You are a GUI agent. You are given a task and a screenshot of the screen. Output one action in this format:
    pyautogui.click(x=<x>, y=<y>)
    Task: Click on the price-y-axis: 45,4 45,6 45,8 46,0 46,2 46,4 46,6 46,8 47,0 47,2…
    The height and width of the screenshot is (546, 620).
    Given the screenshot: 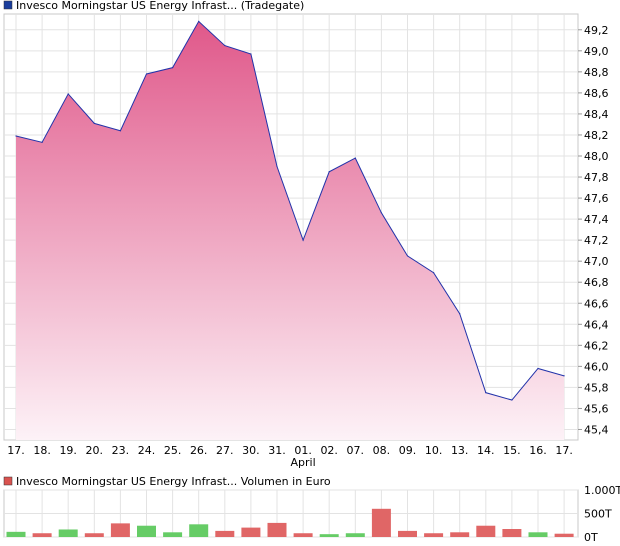 What is the action you would take?
    pyautogui.click(x=596, y=230)
    